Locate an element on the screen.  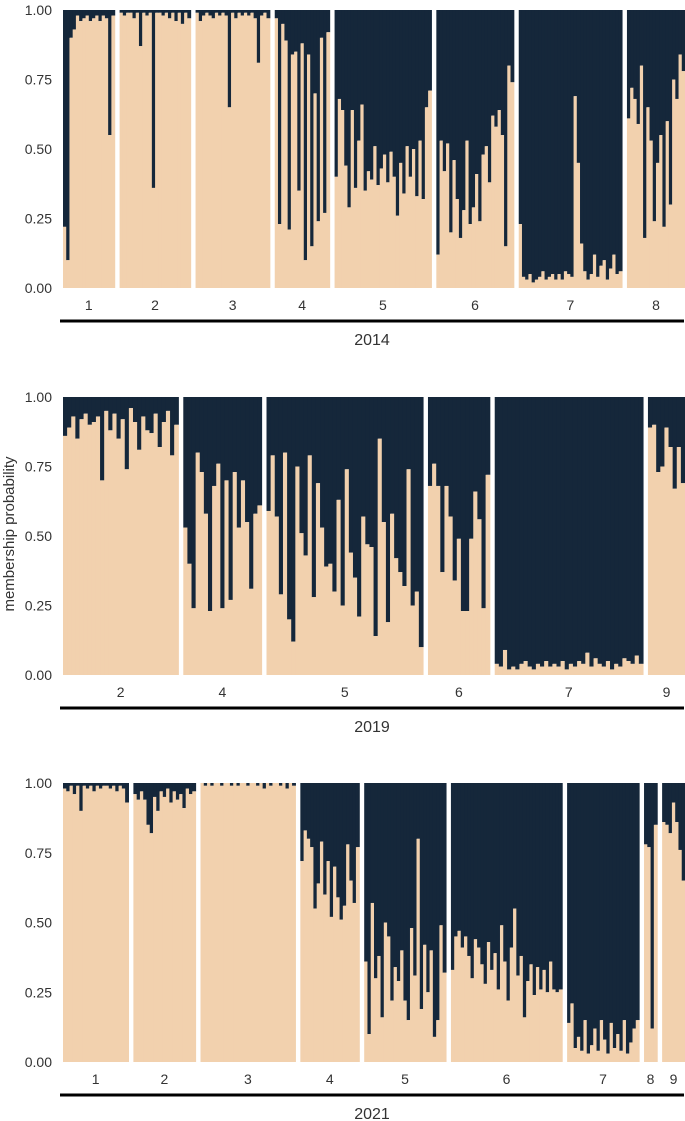
group-label: 2 is located at coordinates (121, 692).